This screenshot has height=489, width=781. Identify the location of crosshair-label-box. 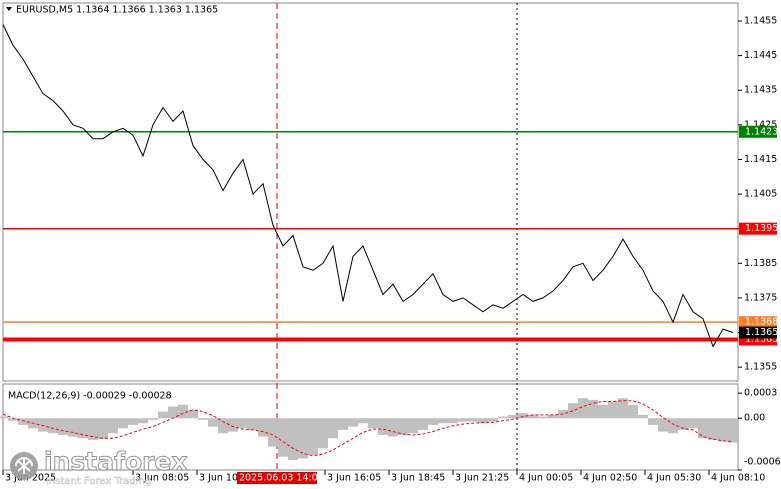
(277, 478).